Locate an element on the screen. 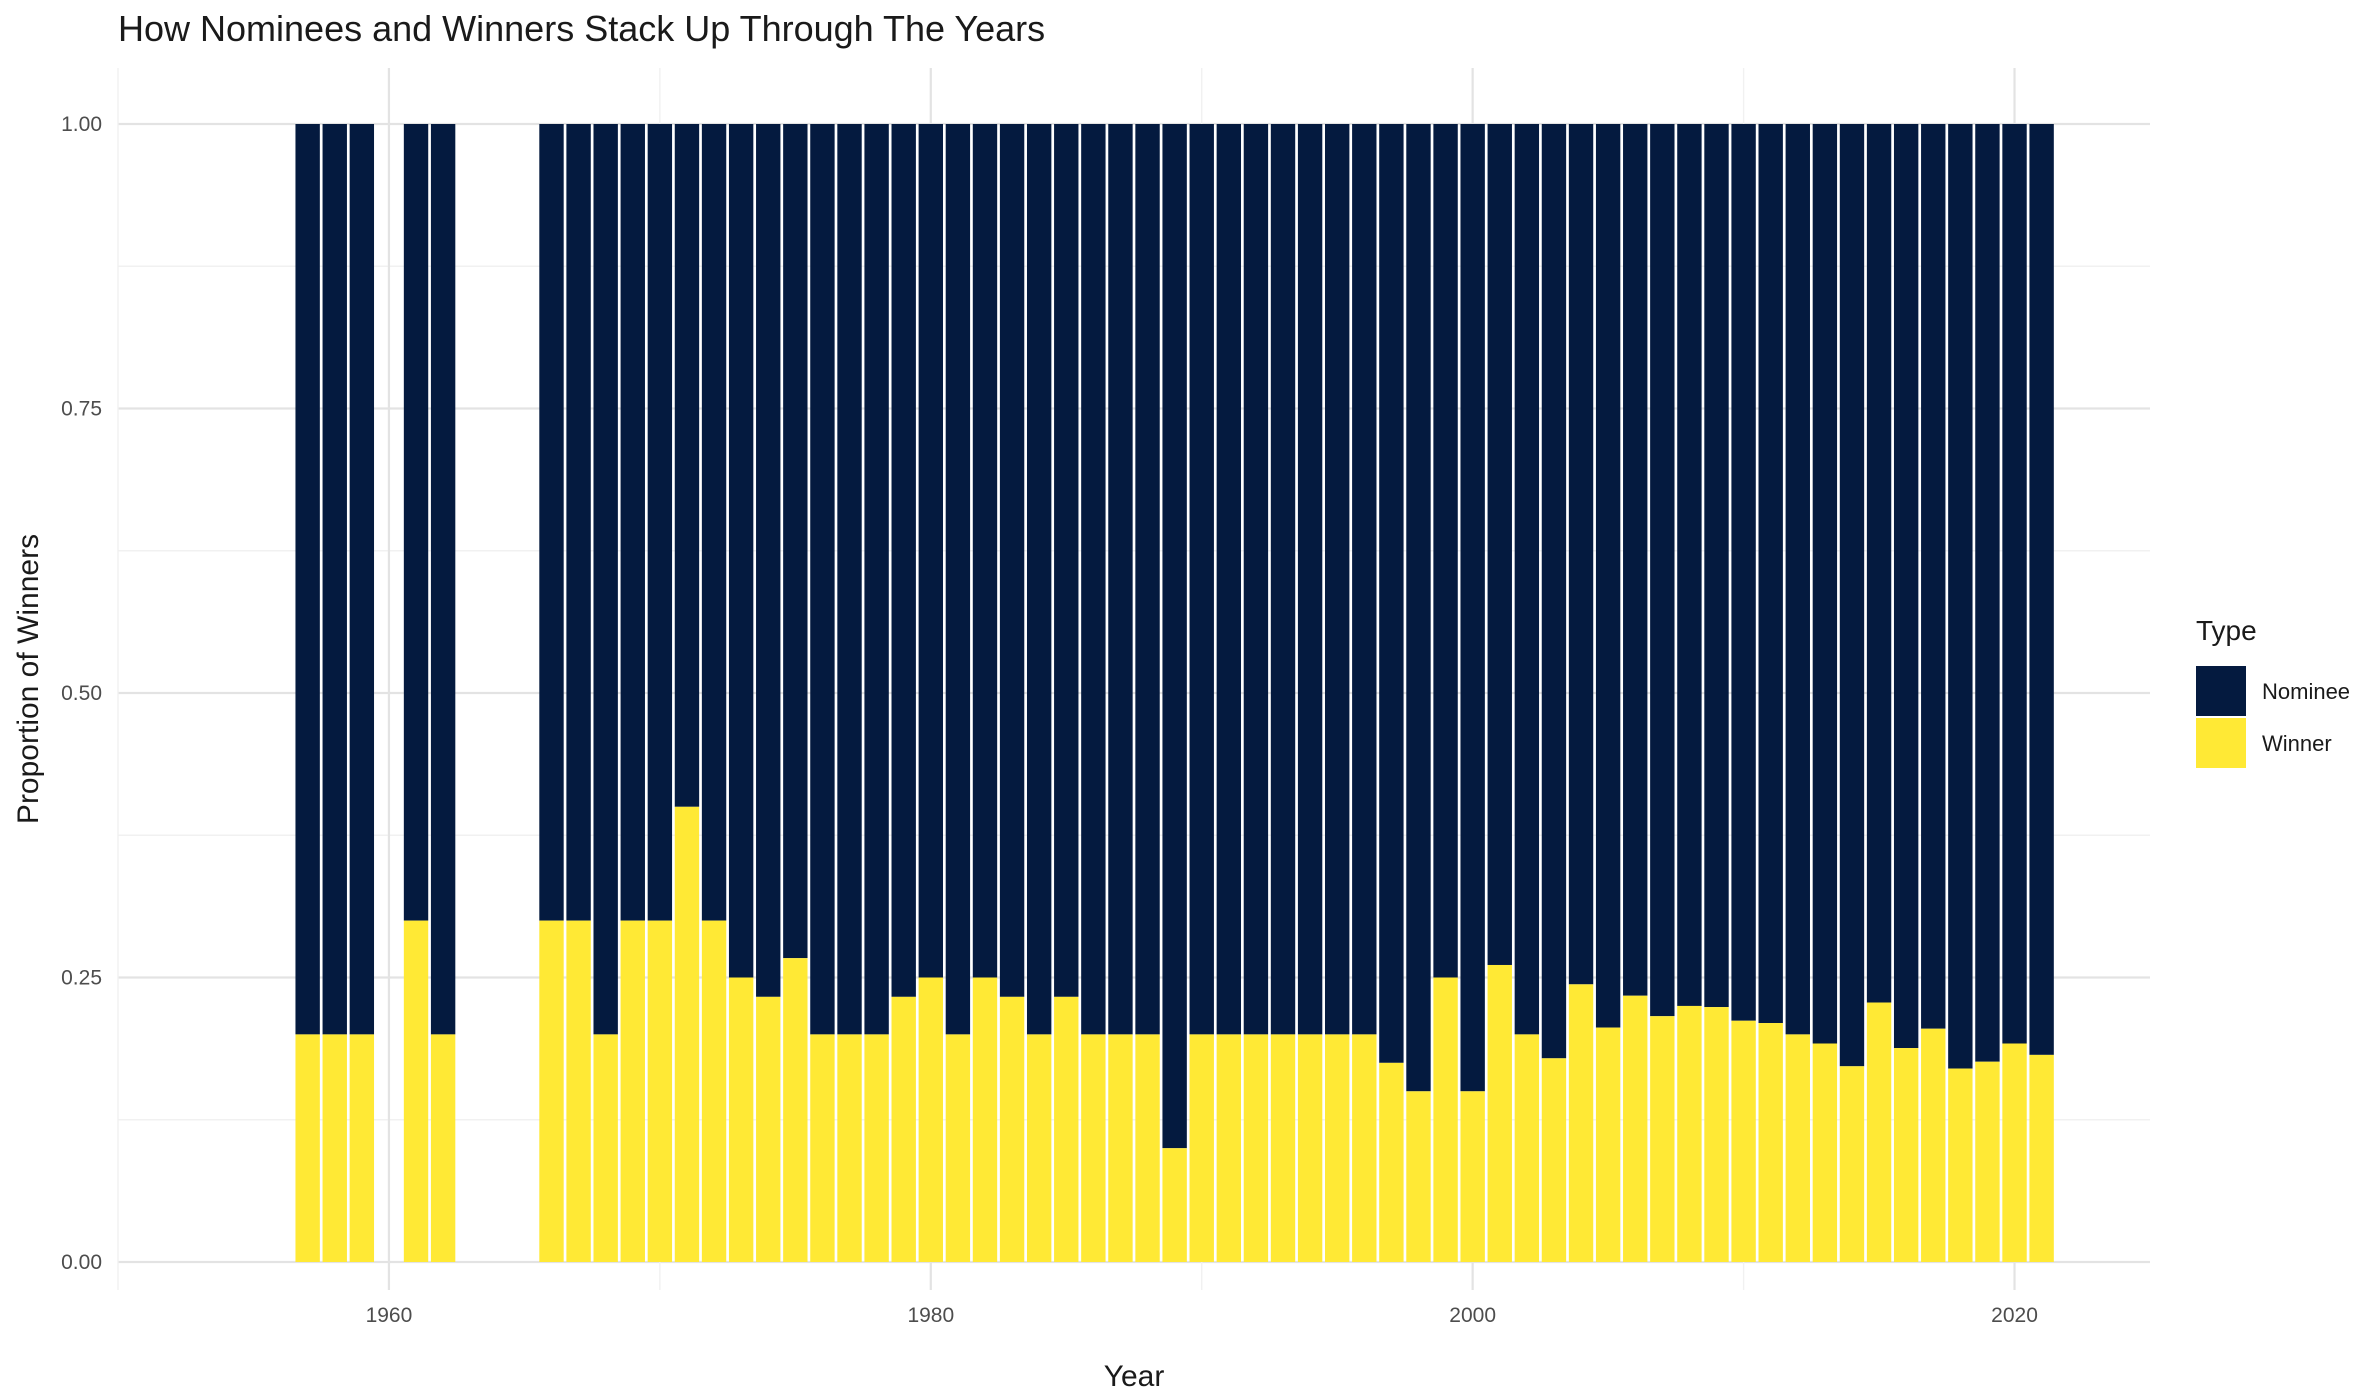 This screenshot has width=2380, height=1399. bar-winner-2004 is located at coordinates (1581, 1123).